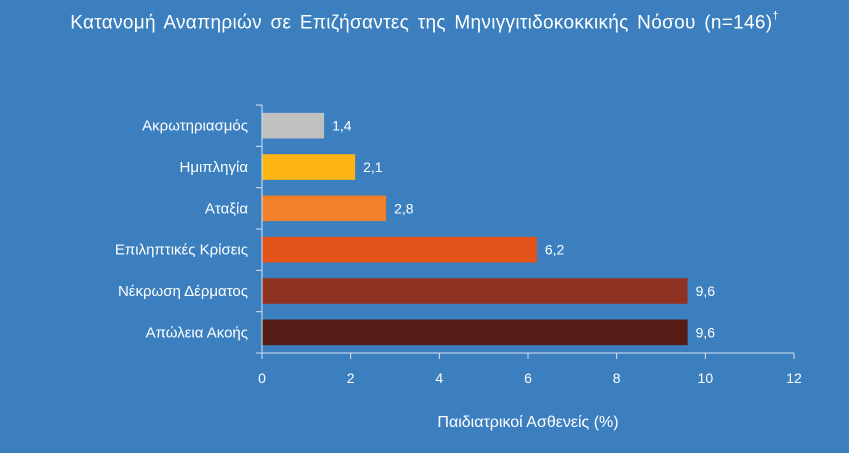 This screenshot has width=849, height=453. I want to click on value-label: 1,4, so click(342, 126).